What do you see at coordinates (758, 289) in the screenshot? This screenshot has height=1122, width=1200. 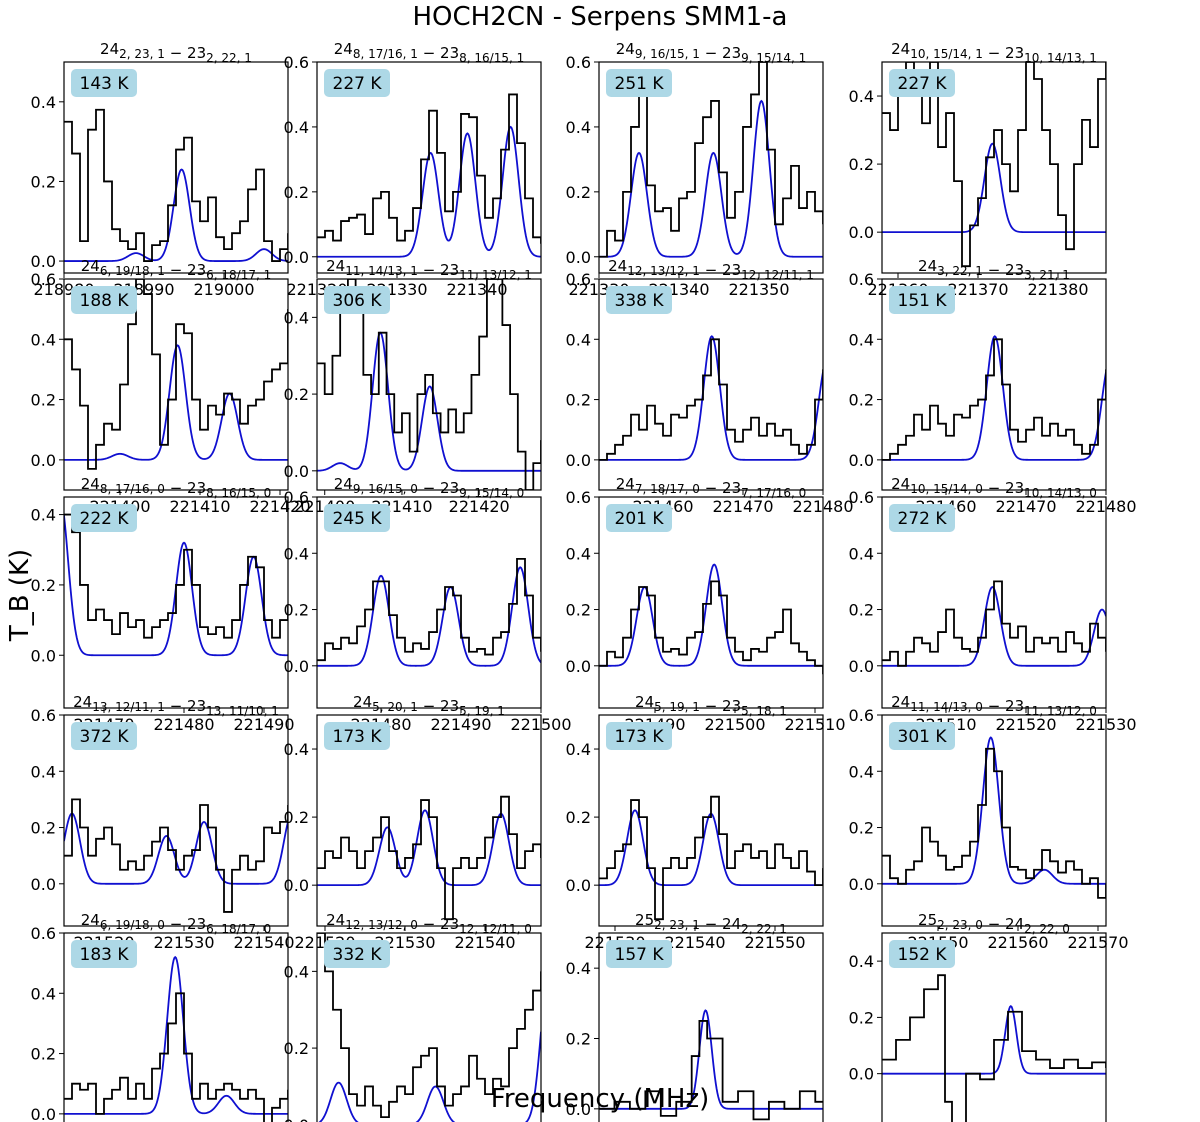 I see `x-tick-label: 221350` at bounding box center [758, 289].